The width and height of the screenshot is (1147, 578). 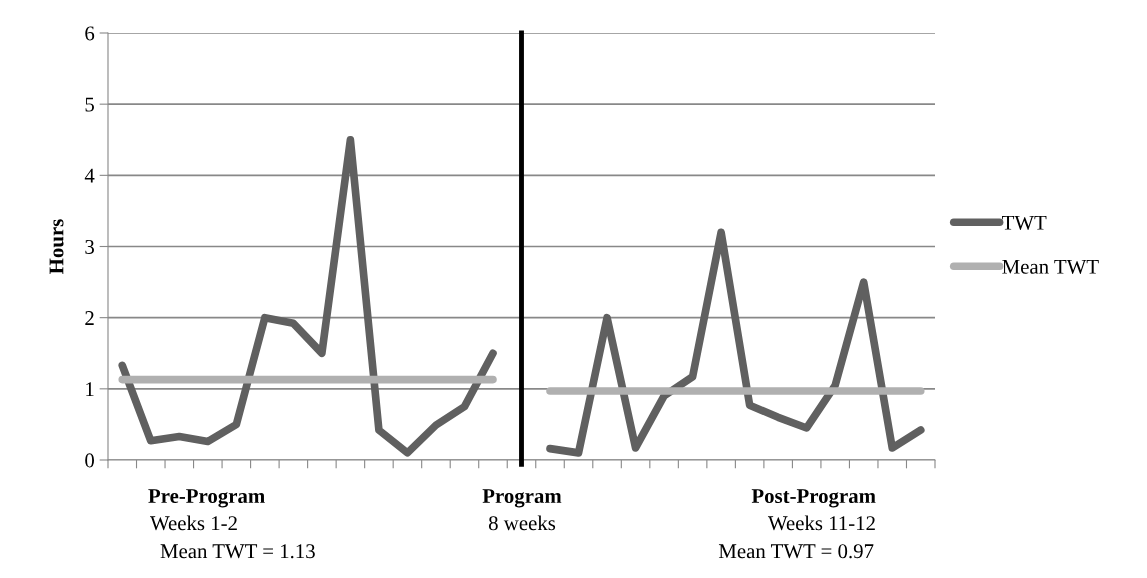 What do you see at coordinates (796, 551) in the screenshot?
I see `text: Mean TWT = 0.97` at bounding box center [796, 551].